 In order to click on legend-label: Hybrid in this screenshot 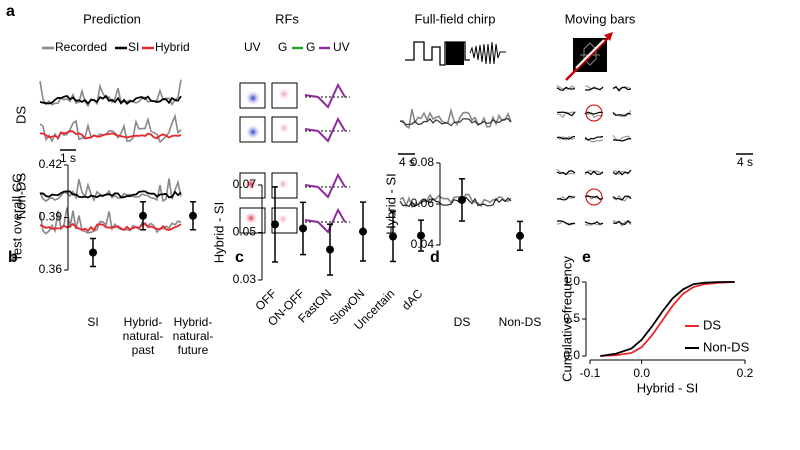, I will do `click(172, 47)`.